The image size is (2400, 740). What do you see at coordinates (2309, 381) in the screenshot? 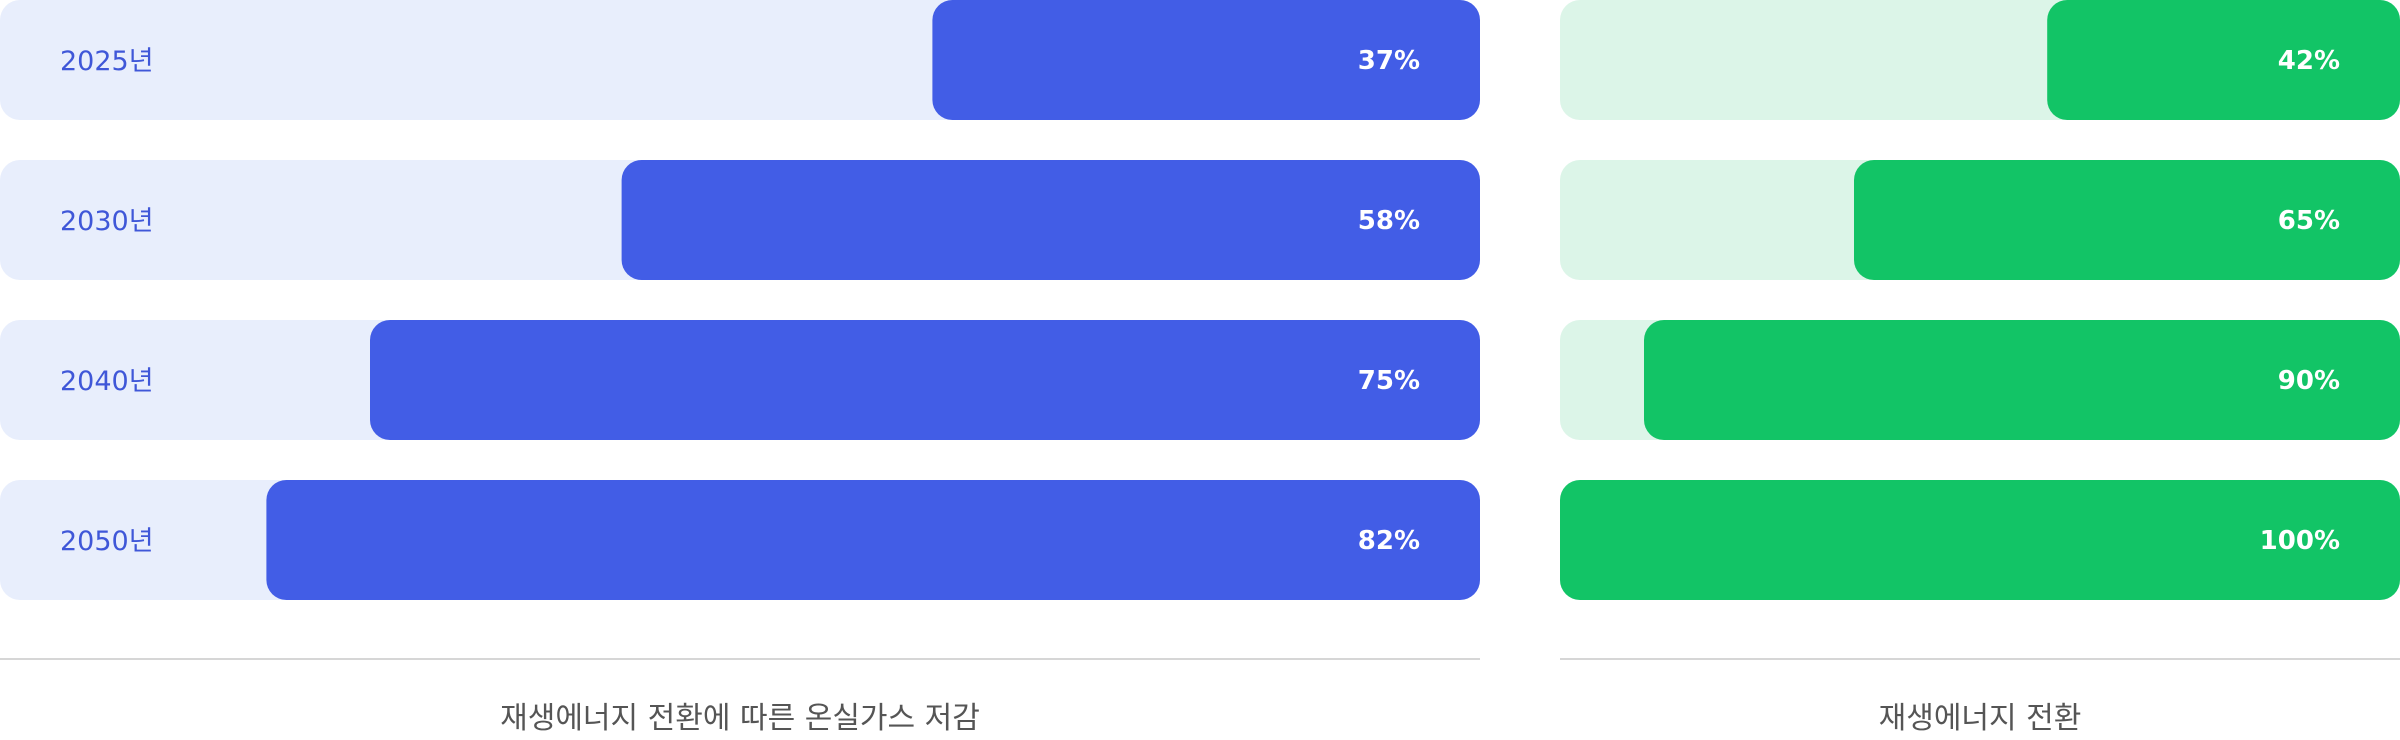
I see `bar-value-label: 90%` at bounding box center [2309, 381].